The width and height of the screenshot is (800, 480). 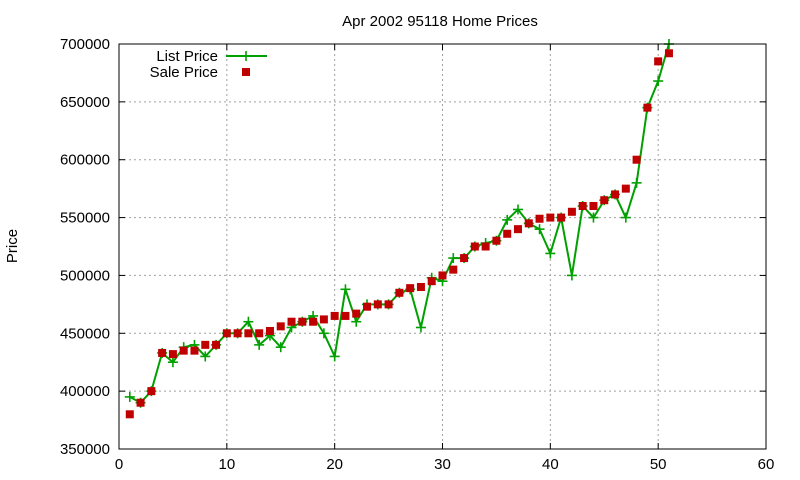 I want to click on y-tick-label: 400000, so click(x=85, y=391).